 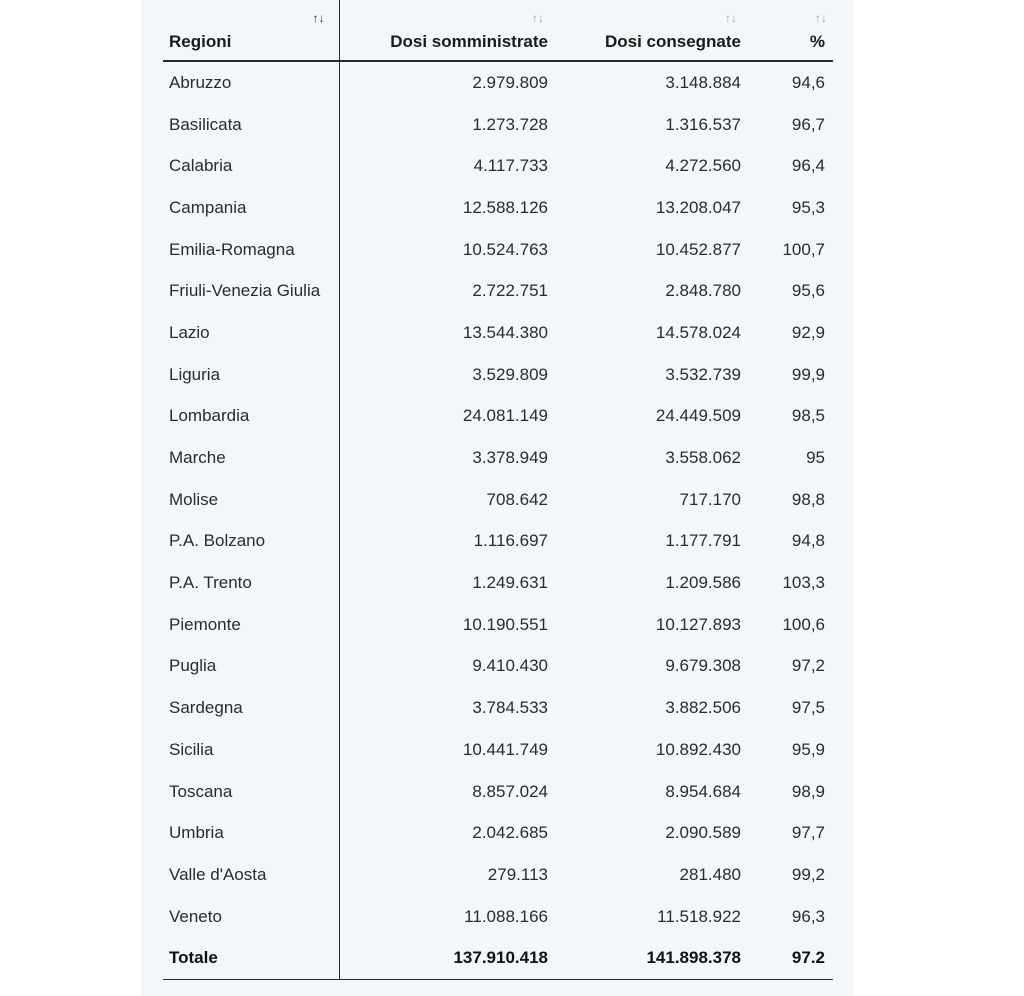 I want to click on percent-cell: 99,2, so click(x=808, y=874).